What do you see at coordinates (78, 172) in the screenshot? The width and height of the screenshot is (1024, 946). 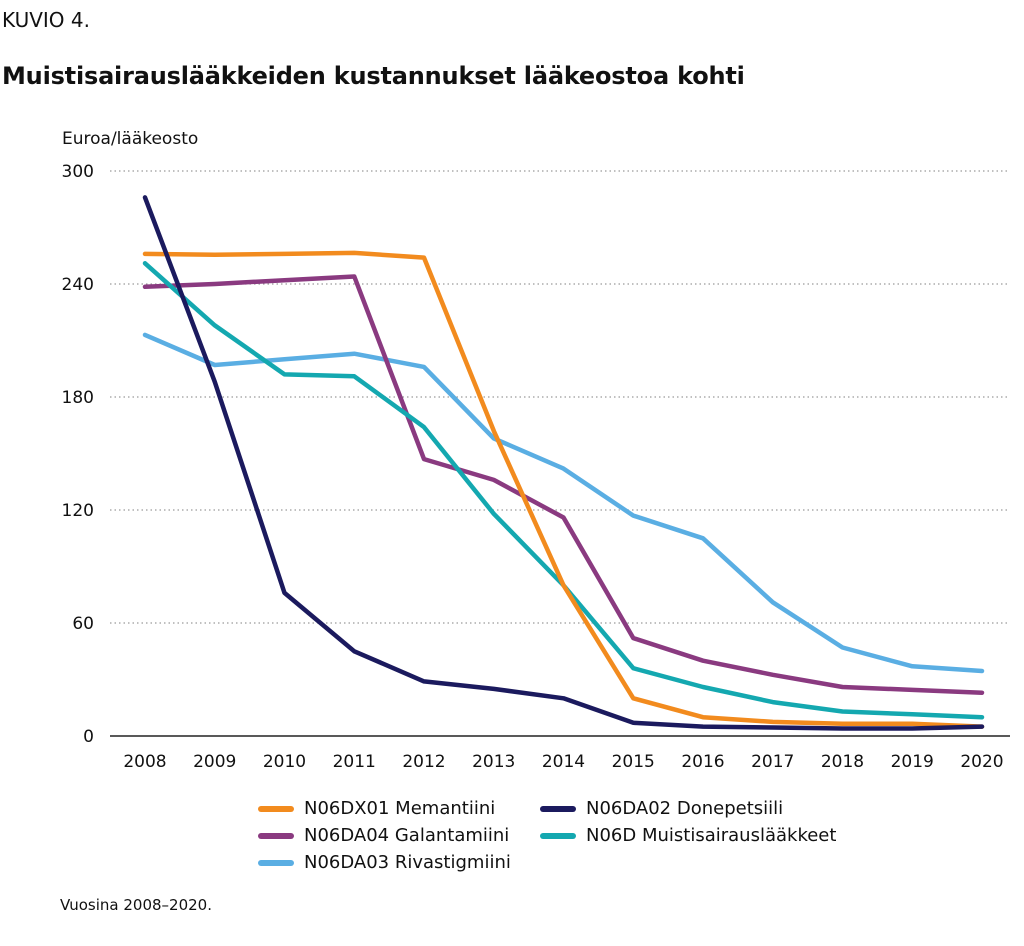 I see `y-tick-label: 300` at bounding box center [78, 172].